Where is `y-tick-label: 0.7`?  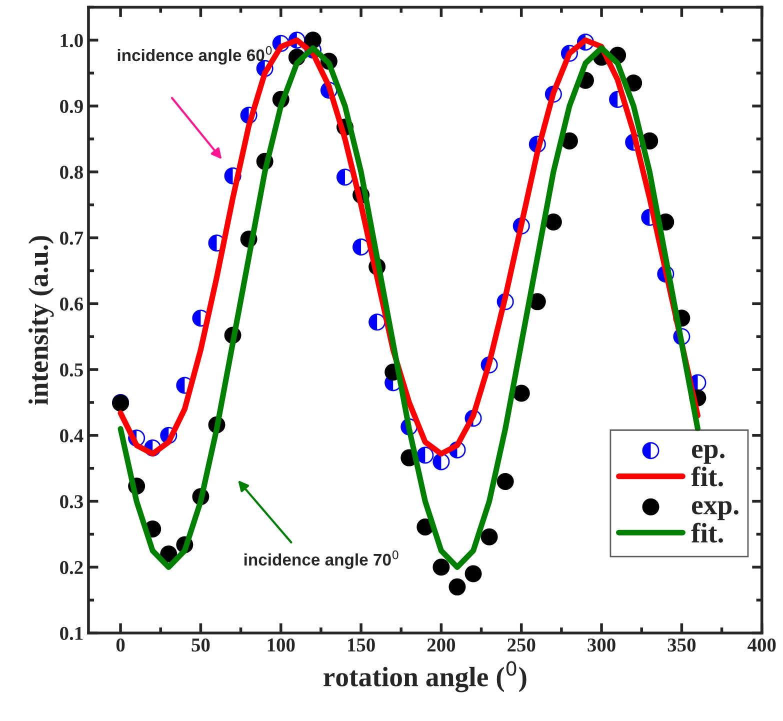
y-tick-label: 0.7 is located at coordinates (72, 238).